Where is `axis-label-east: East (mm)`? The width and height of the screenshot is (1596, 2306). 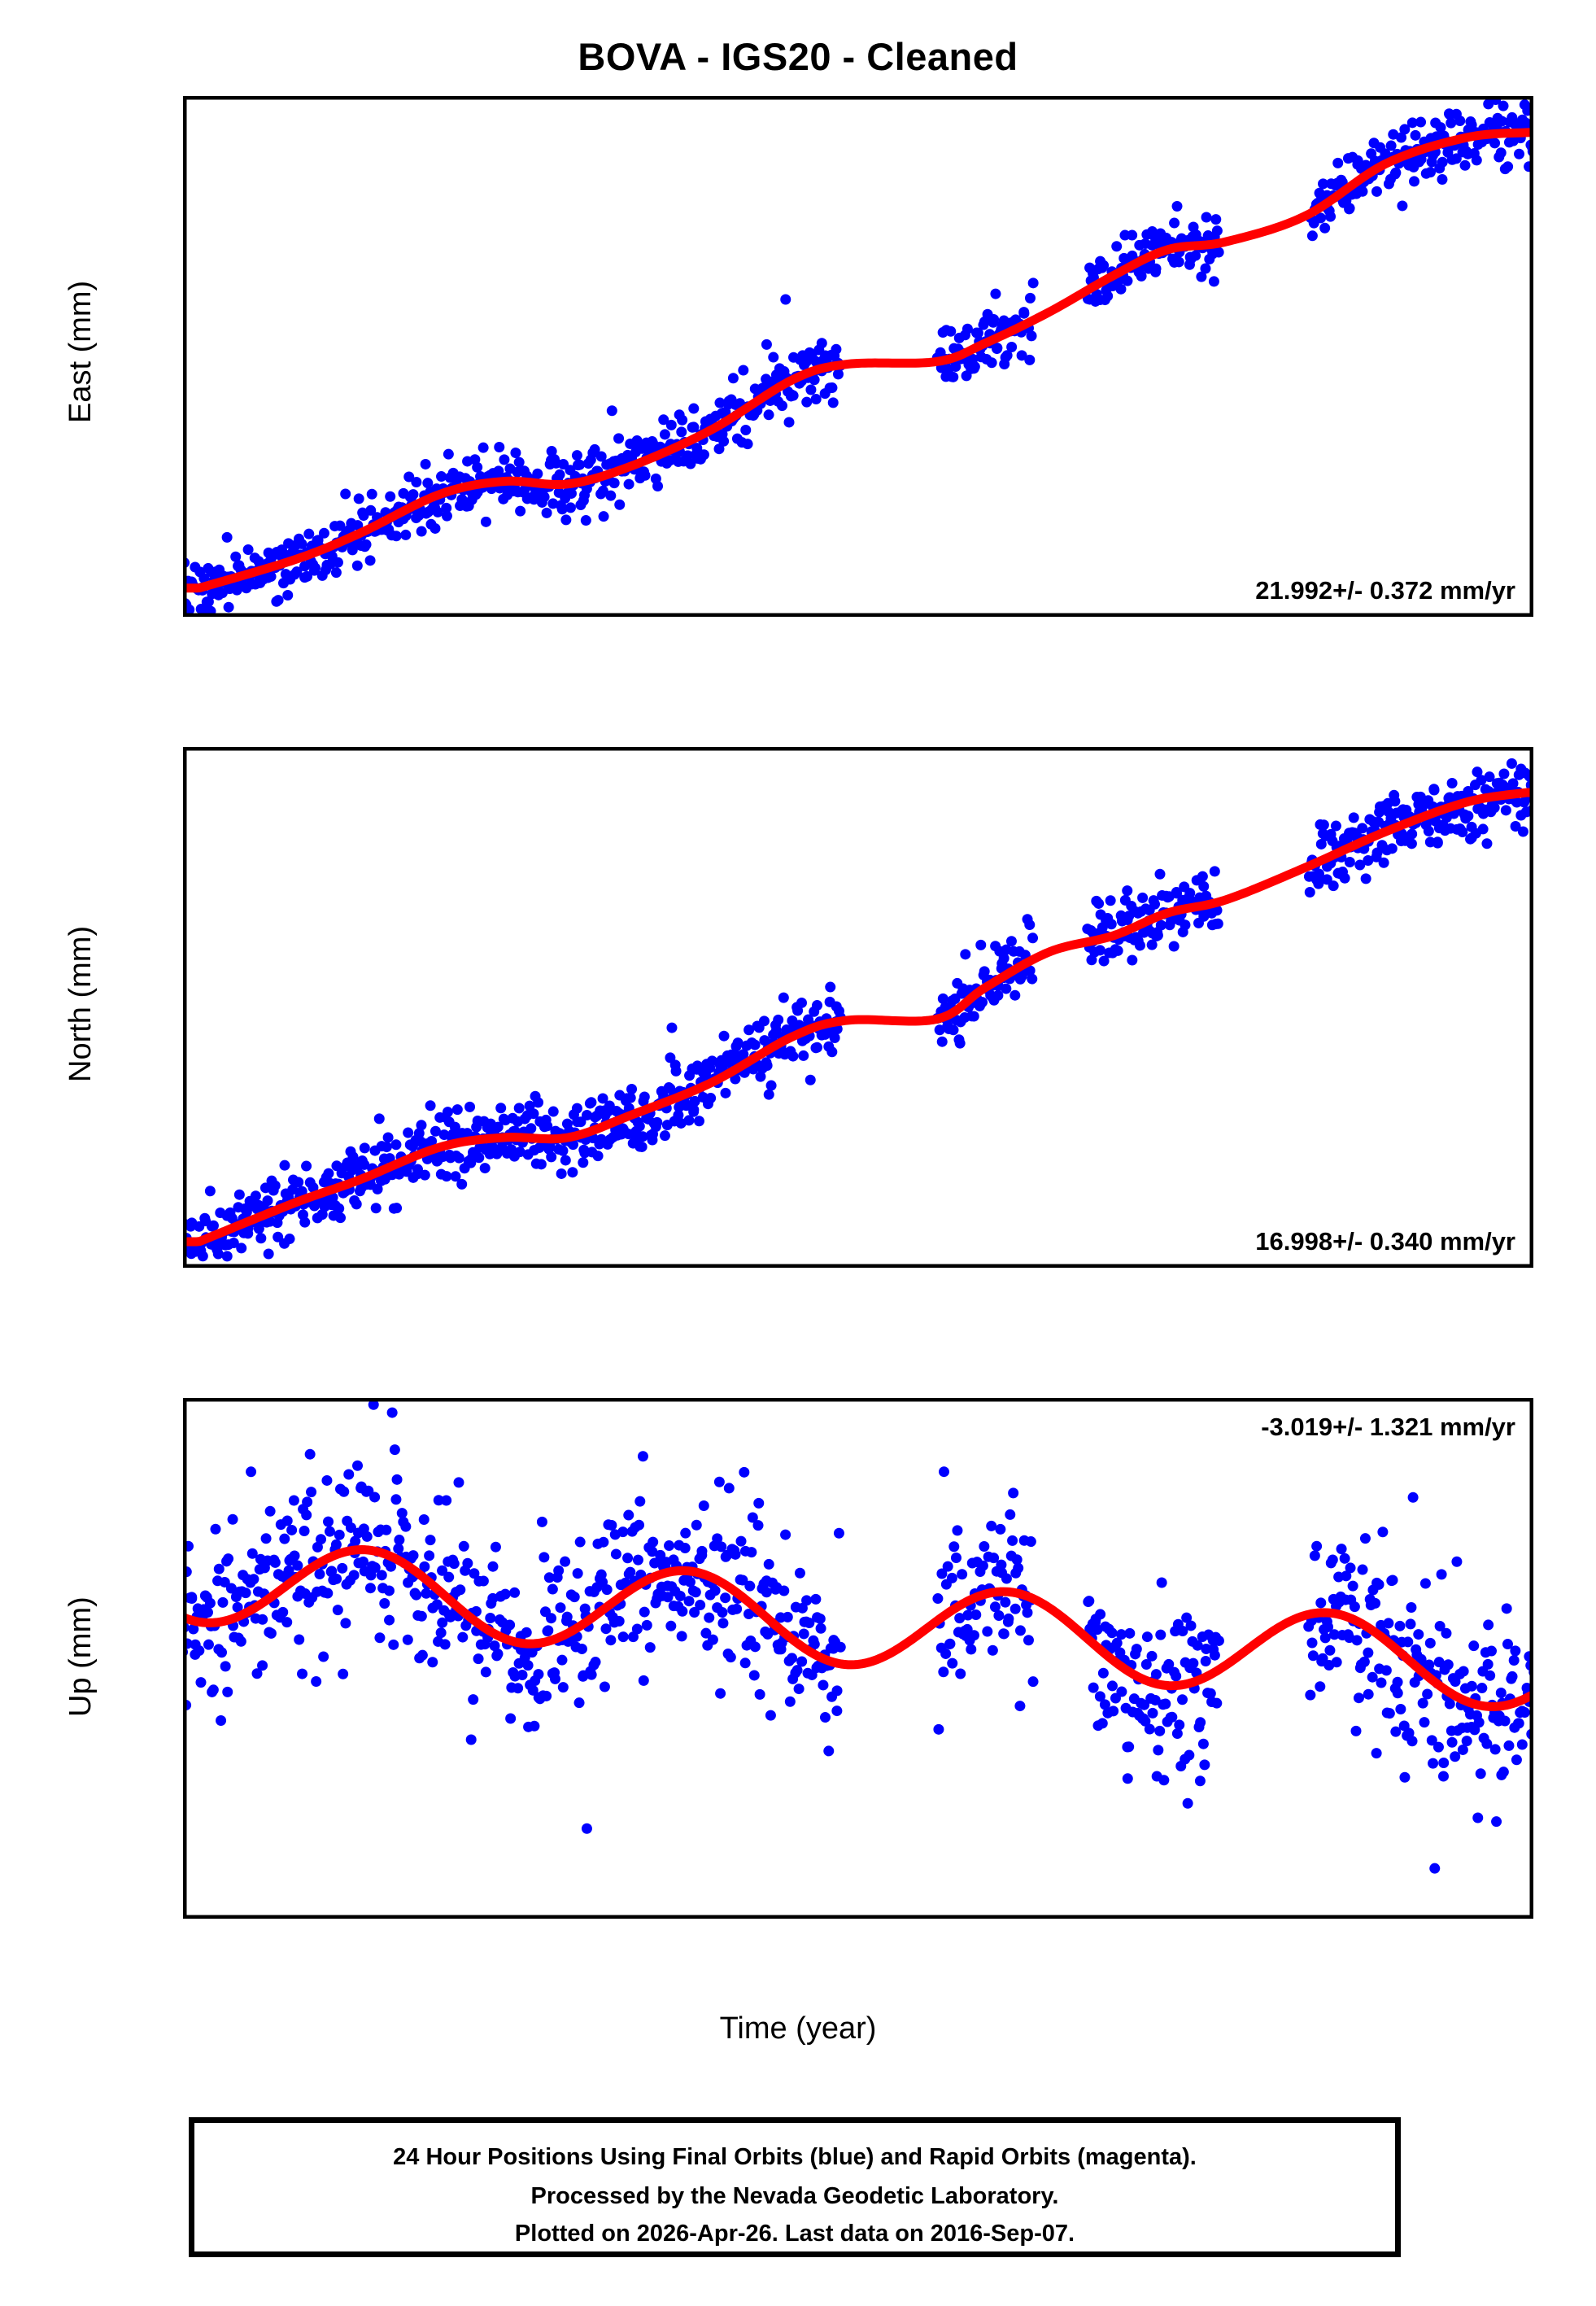
axis-label-east: East (mm) is located at coordinates (80, 351).